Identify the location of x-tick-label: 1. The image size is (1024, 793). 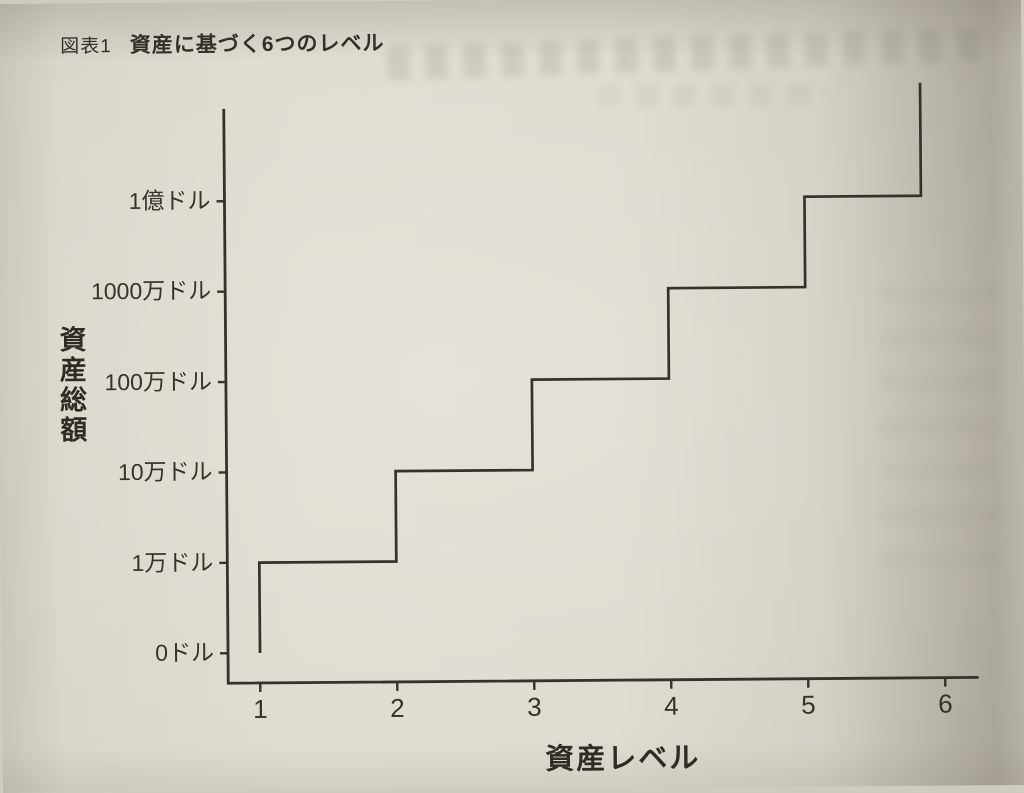
(260, 709).